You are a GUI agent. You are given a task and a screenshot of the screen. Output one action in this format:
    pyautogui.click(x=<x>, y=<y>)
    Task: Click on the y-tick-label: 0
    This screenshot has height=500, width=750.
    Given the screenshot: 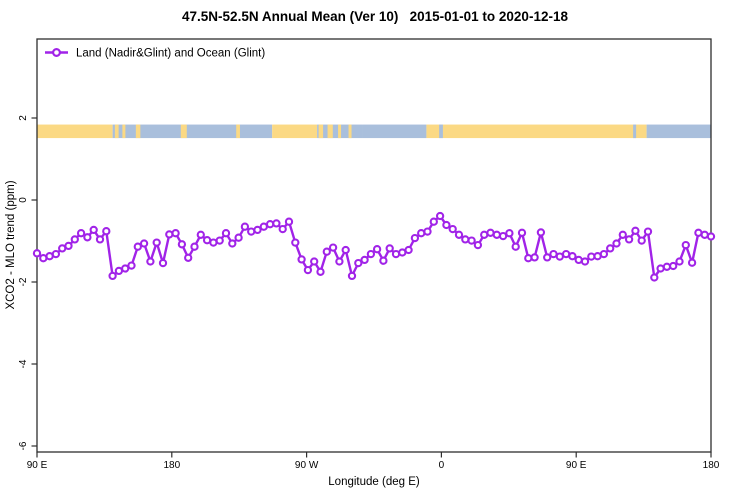 What is the action you would take?
    pyautogui.click(x=23, y=200)
    